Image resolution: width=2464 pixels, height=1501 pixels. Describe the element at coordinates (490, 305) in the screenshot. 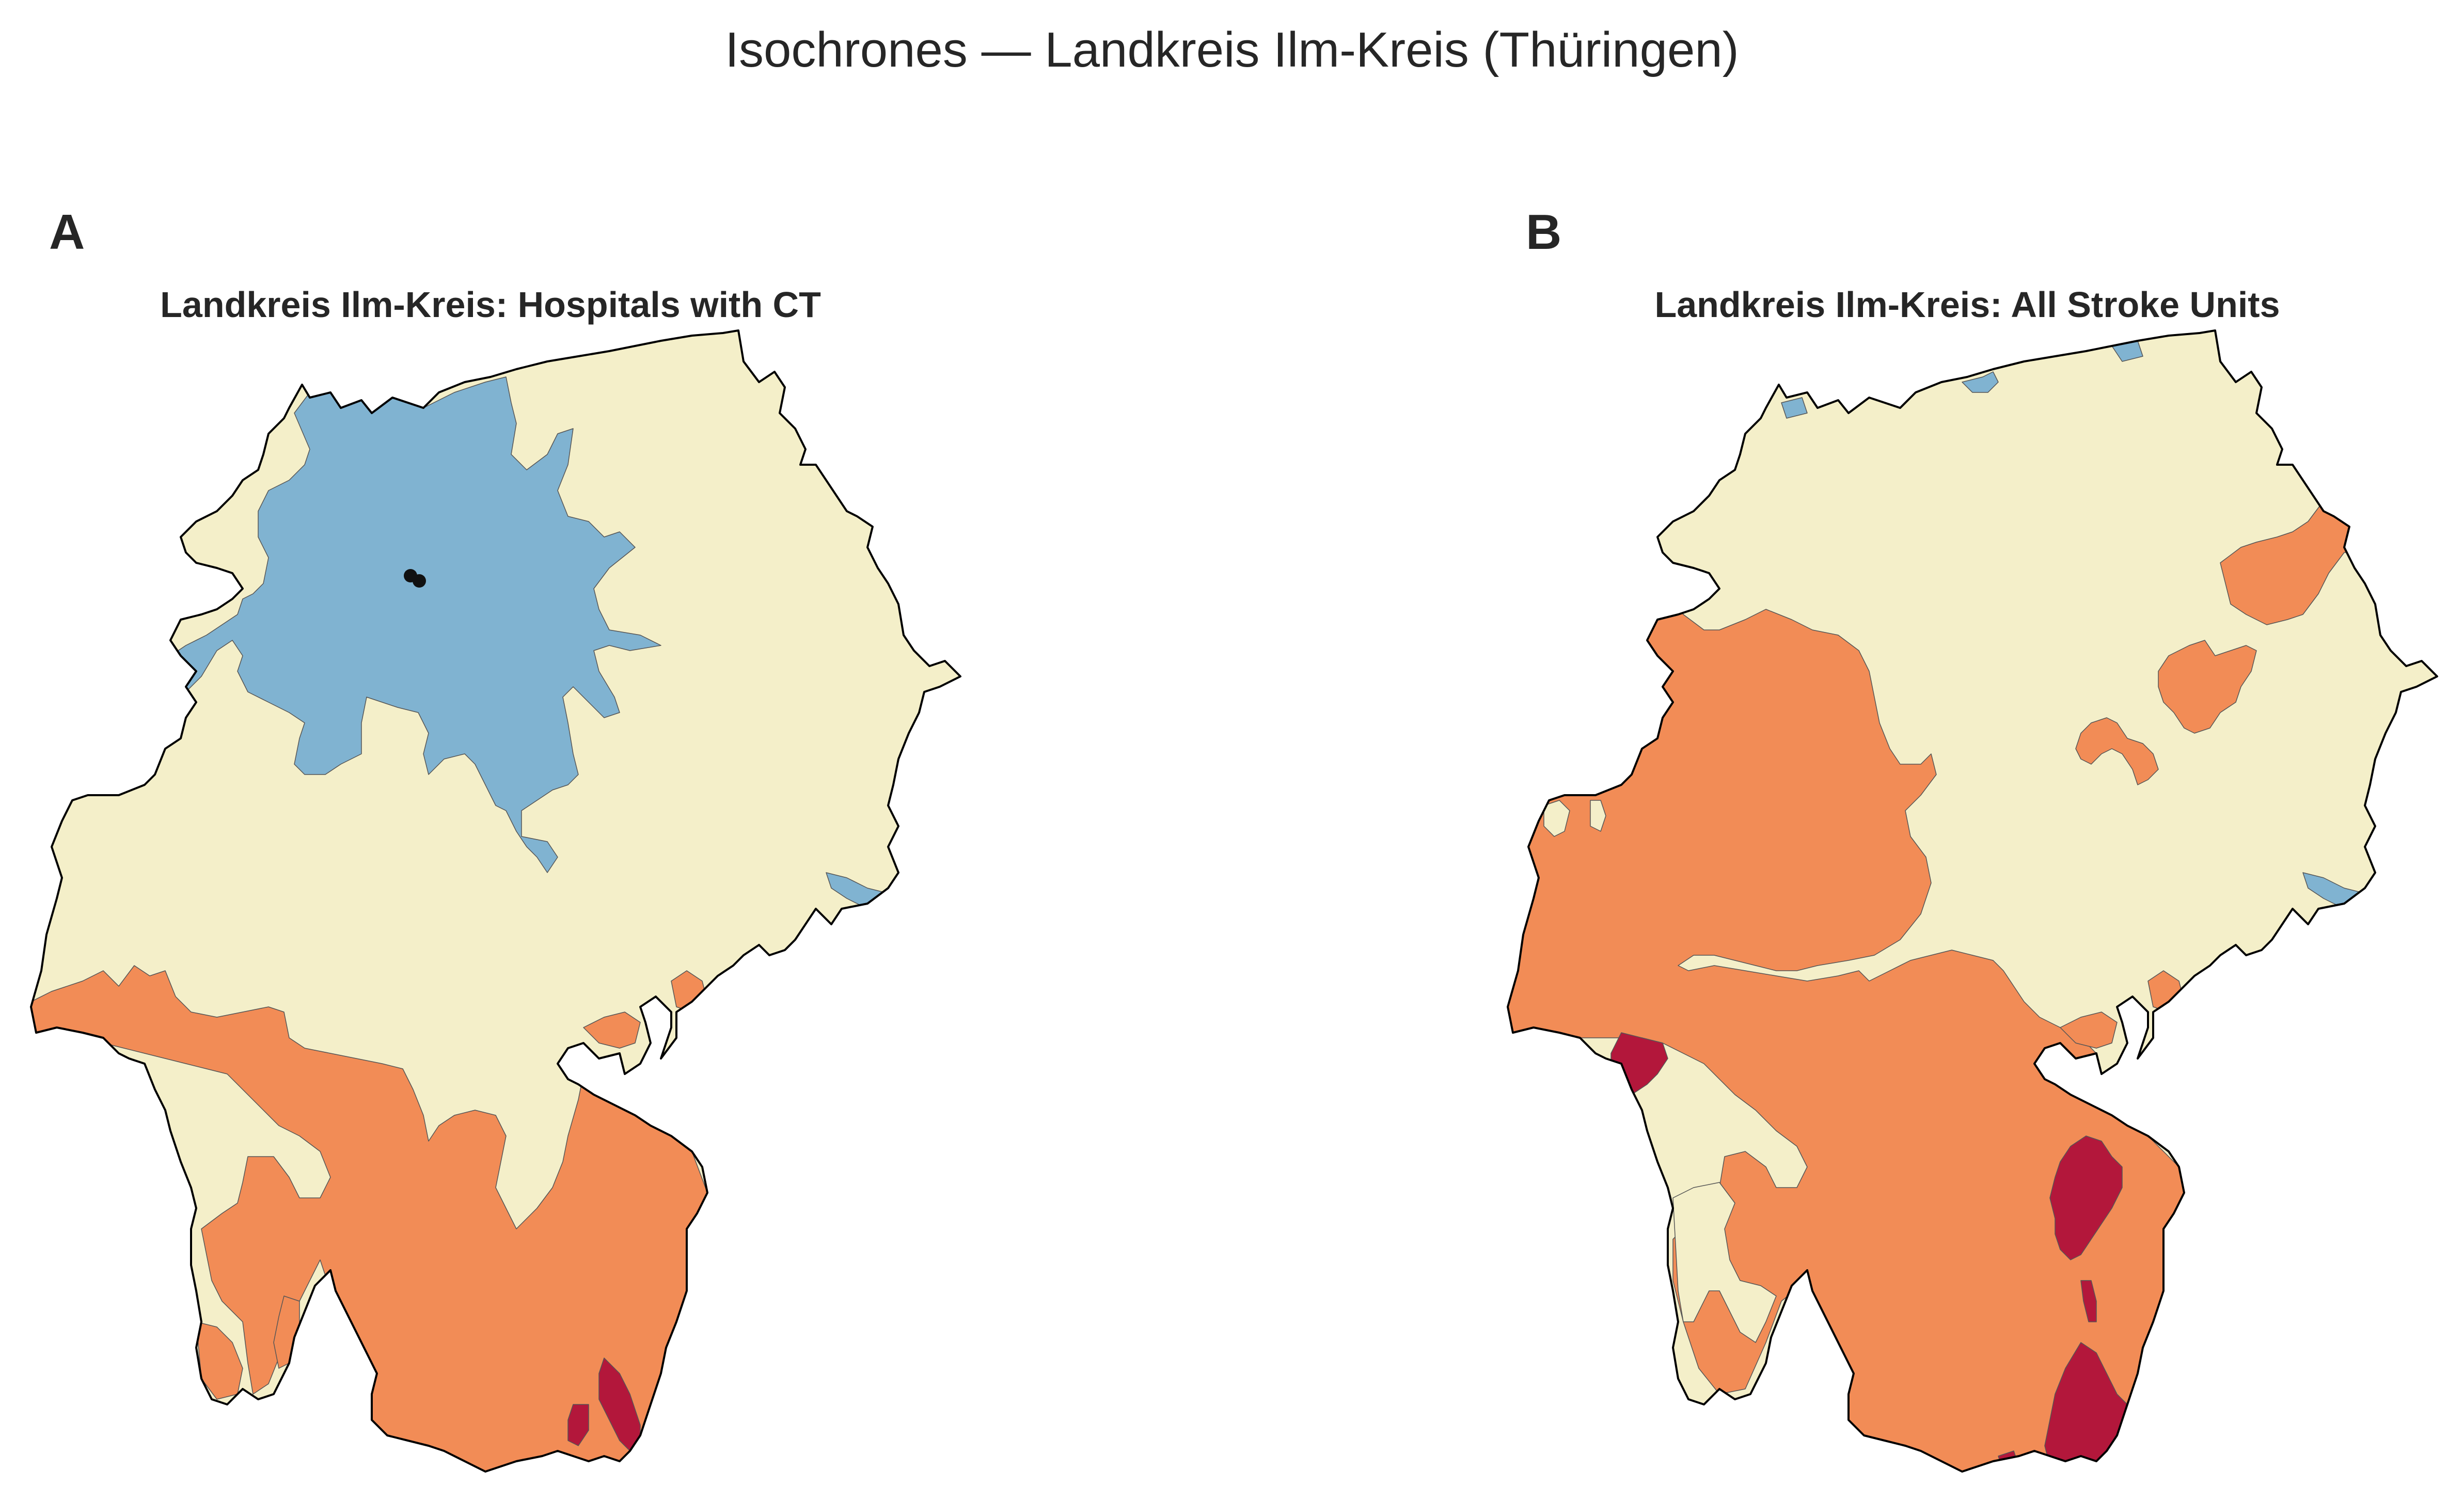

I see `panel-a-title: Landkreis Ilm-Kreis: Hospitals with CT` at that location.